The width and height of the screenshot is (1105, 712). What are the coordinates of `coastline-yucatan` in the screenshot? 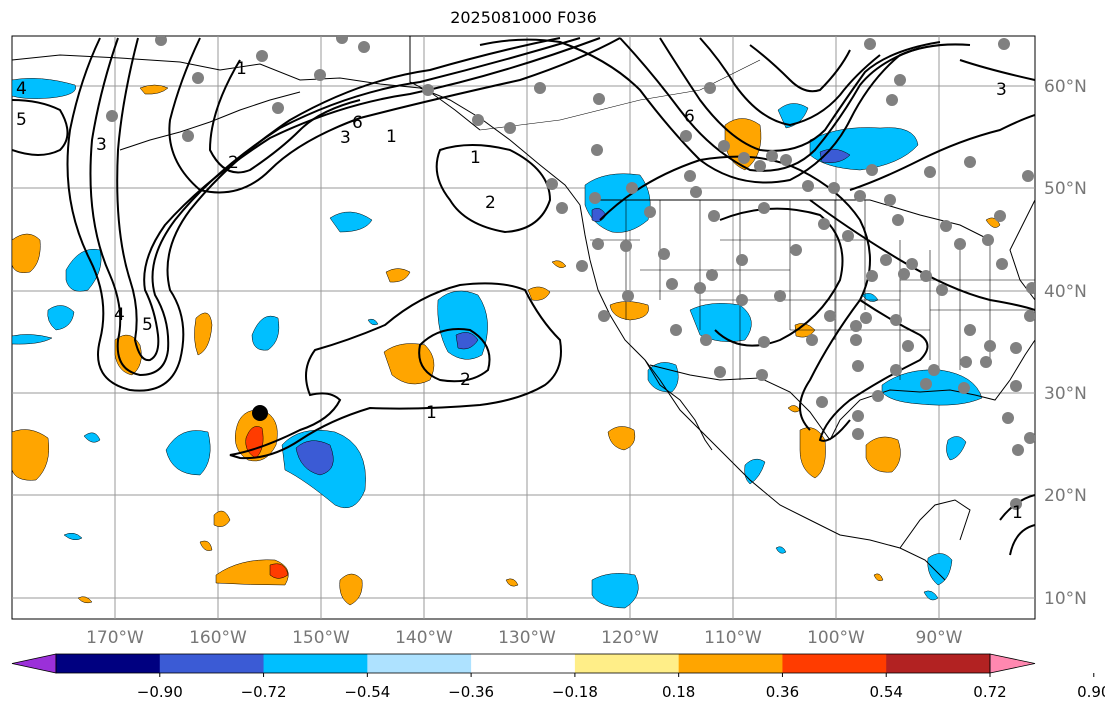 It's located at (935, 524).